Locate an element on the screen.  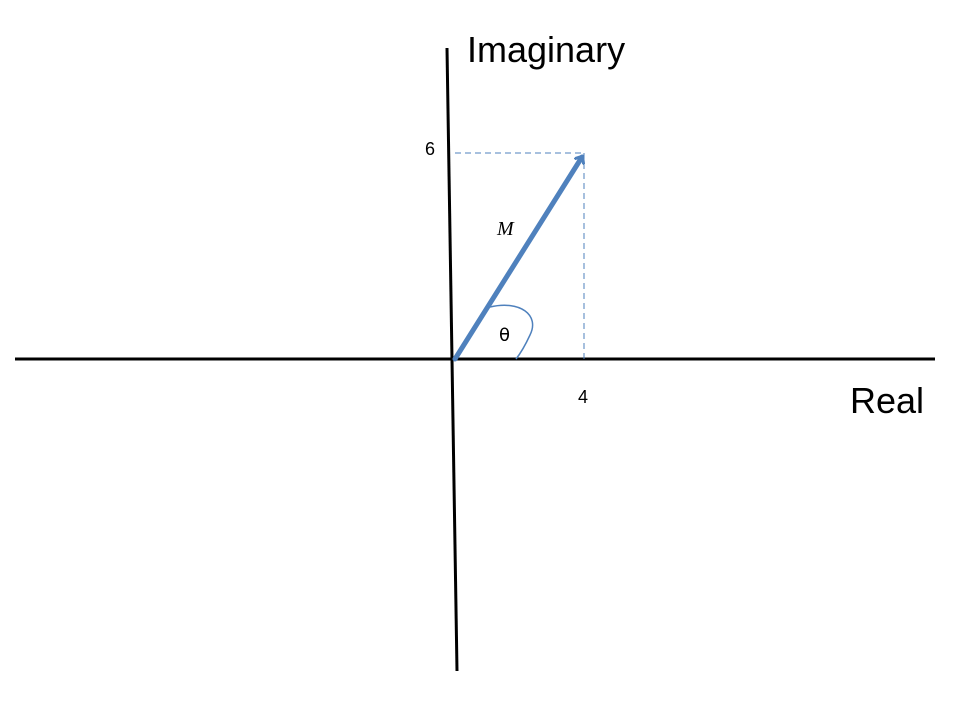
magnitude-label: M is located at coordinates (505, 229).